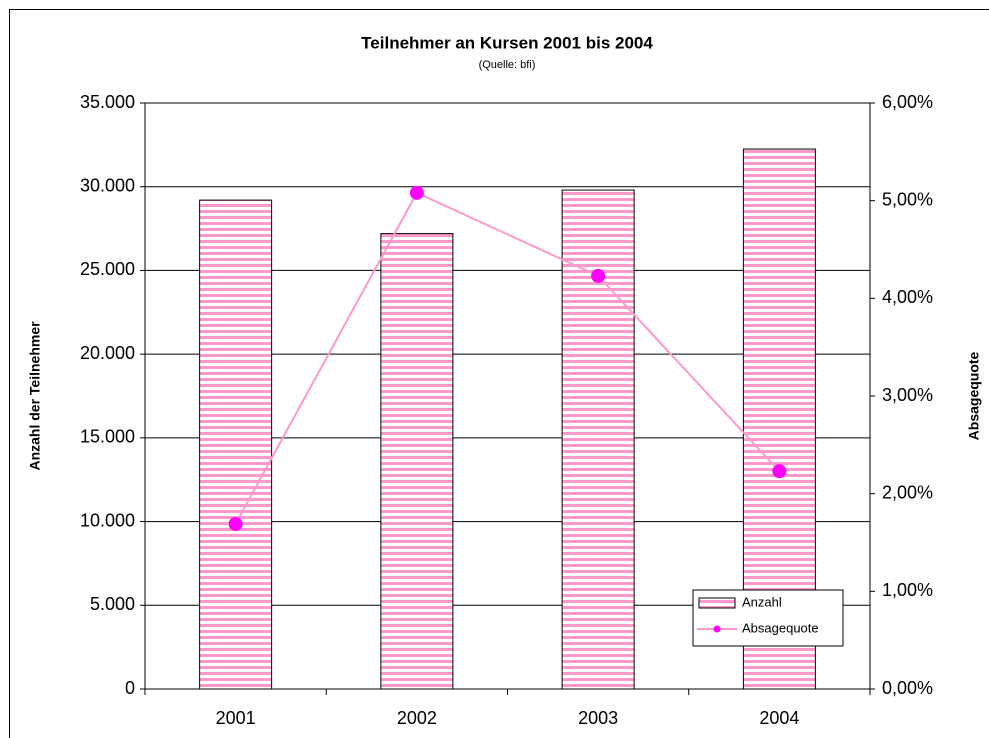 This screenshot has width=989, height=738. Describe the element at coordinates (507, 42) in the screenshot. I see `chart-title: Teilnehmer an Kursen 2001 bis 2004` at that location.